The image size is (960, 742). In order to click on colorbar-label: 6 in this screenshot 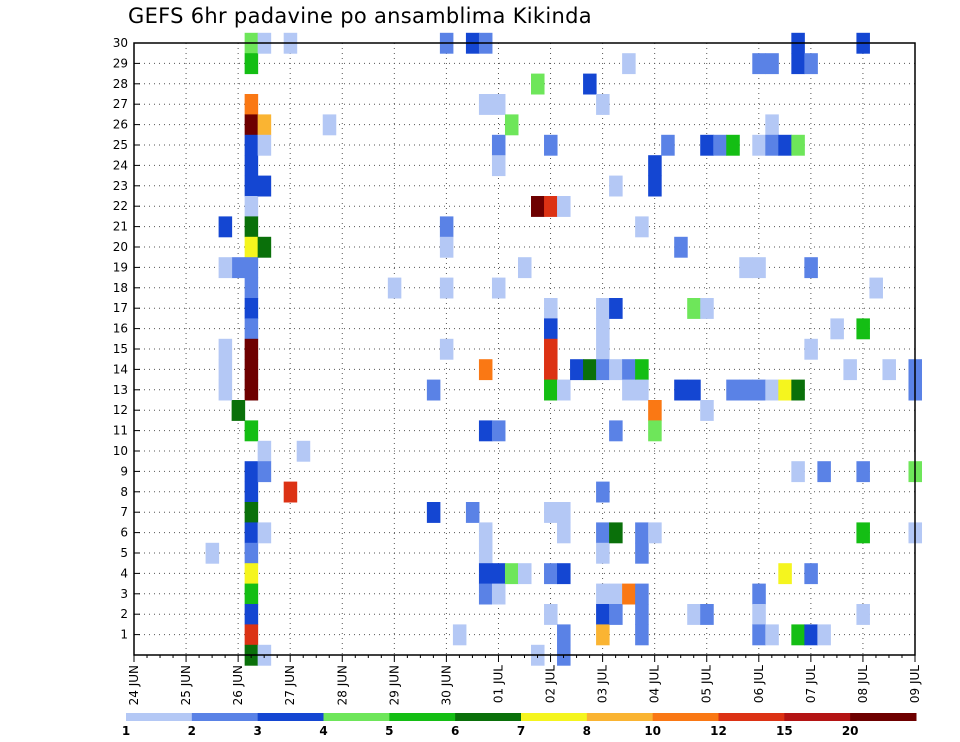, I will do `click(455, 731)`.